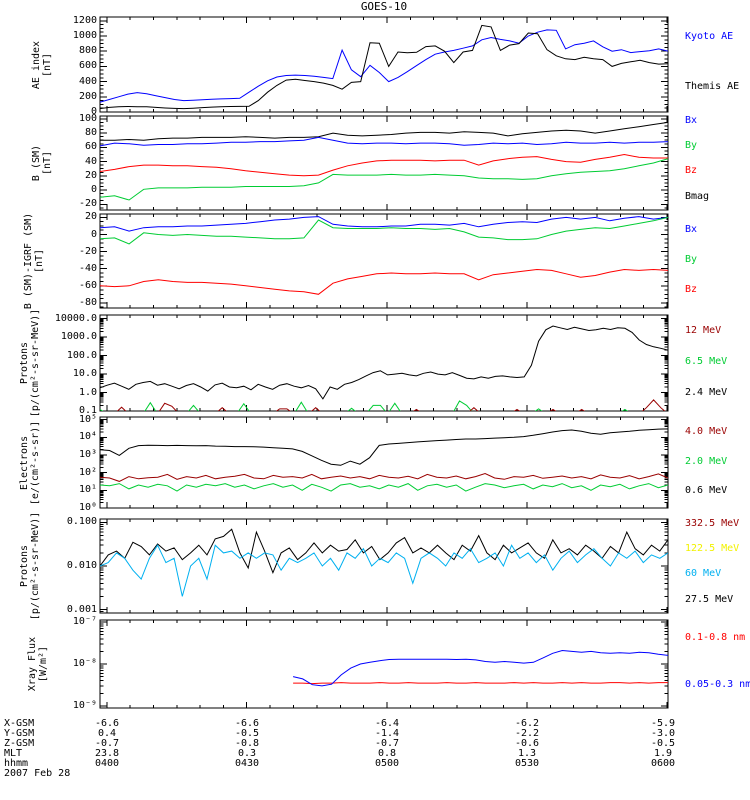  Describe the element at coordinates (81, 521) in the screenshot. I see `y-tick-label: 0.100` at that location.